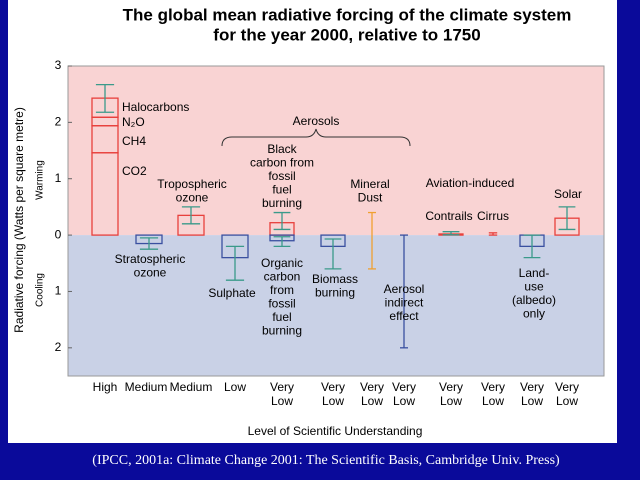 This screenshot has height=480, width=640. Describe the element at coordinates (568, 194) in the screenshot. I see `forcing-label: Solar` at that location.